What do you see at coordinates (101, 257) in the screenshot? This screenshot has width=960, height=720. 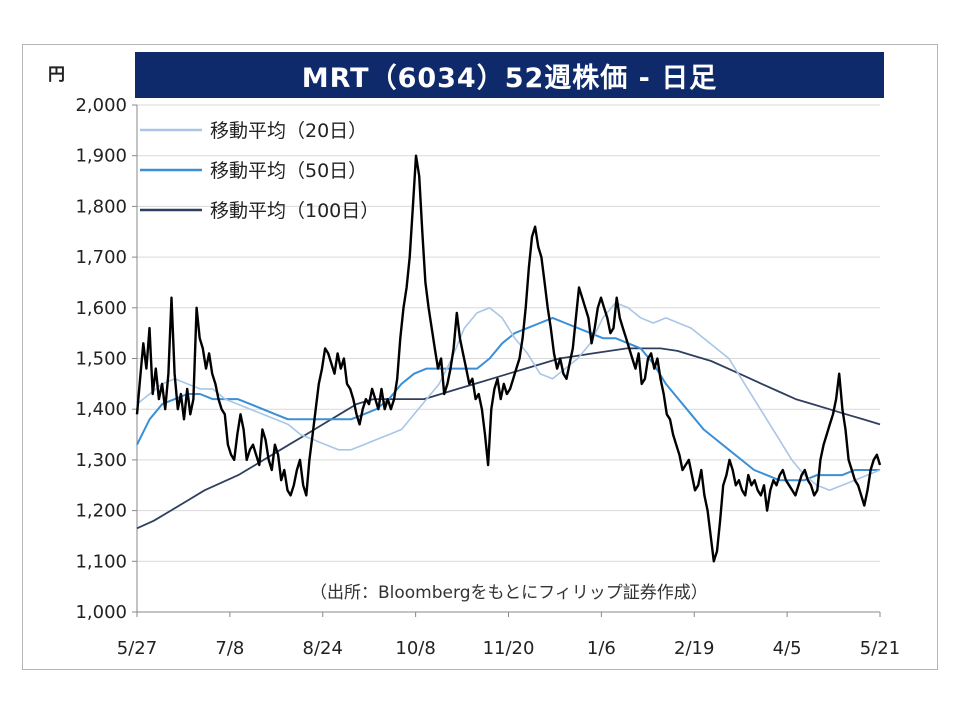 I see `y-tick-label: 1,700` at bounding box center [101, 257].